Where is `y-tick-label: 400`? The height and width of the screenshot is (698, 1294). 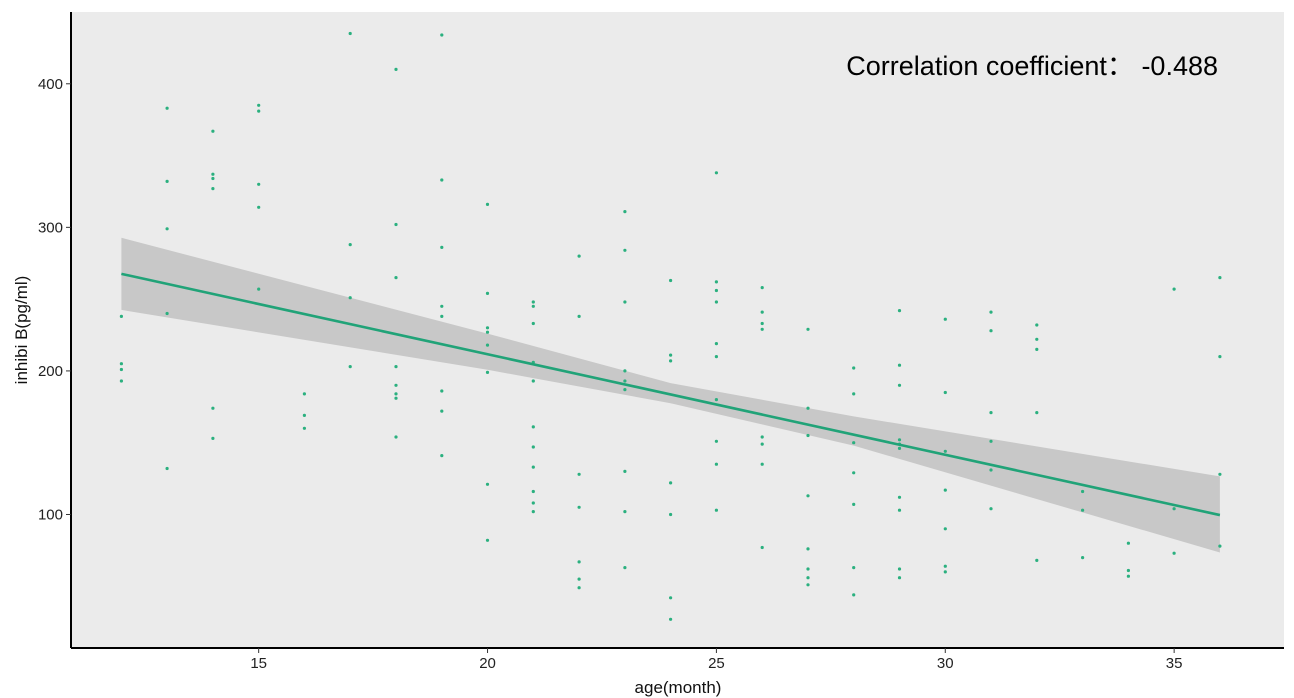
y-tick-label: 400 is located at coordinates (50, 84).